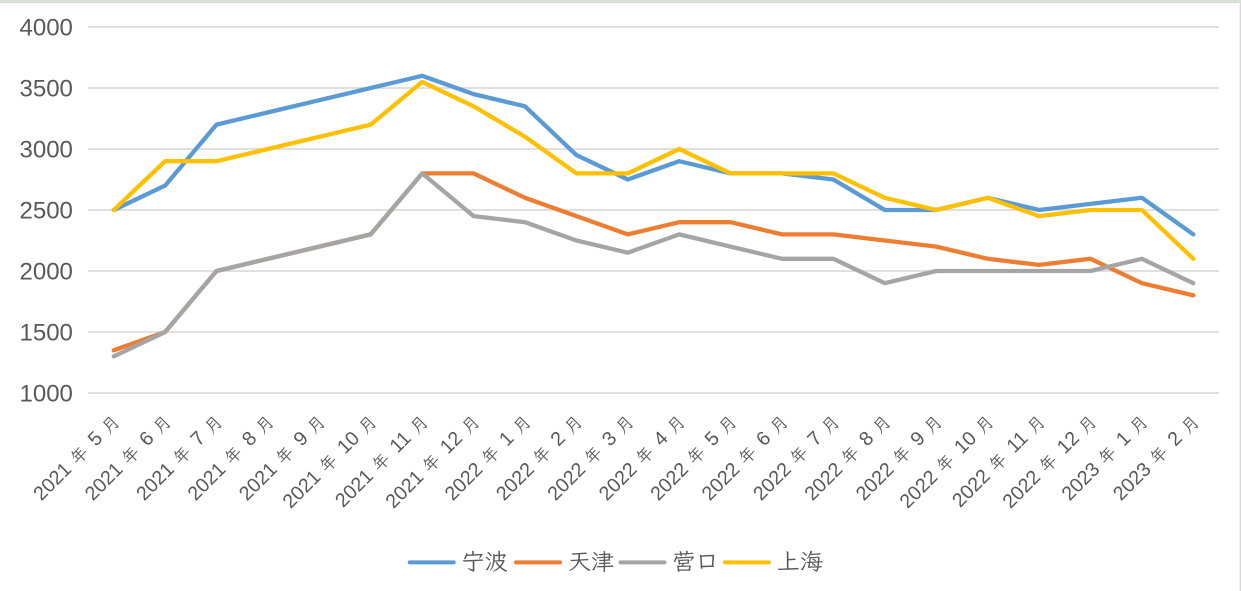  Describe the element at coordinates (46, 272) in the screenshot. I see `svg-text: 2000` at that location.